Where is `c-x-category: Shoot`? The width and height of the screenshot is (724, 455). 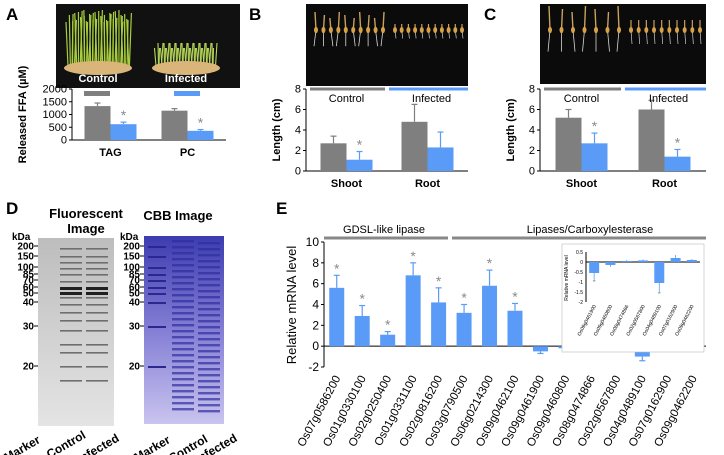 c-x-category: Shoot is located at coordinates (581, 184).